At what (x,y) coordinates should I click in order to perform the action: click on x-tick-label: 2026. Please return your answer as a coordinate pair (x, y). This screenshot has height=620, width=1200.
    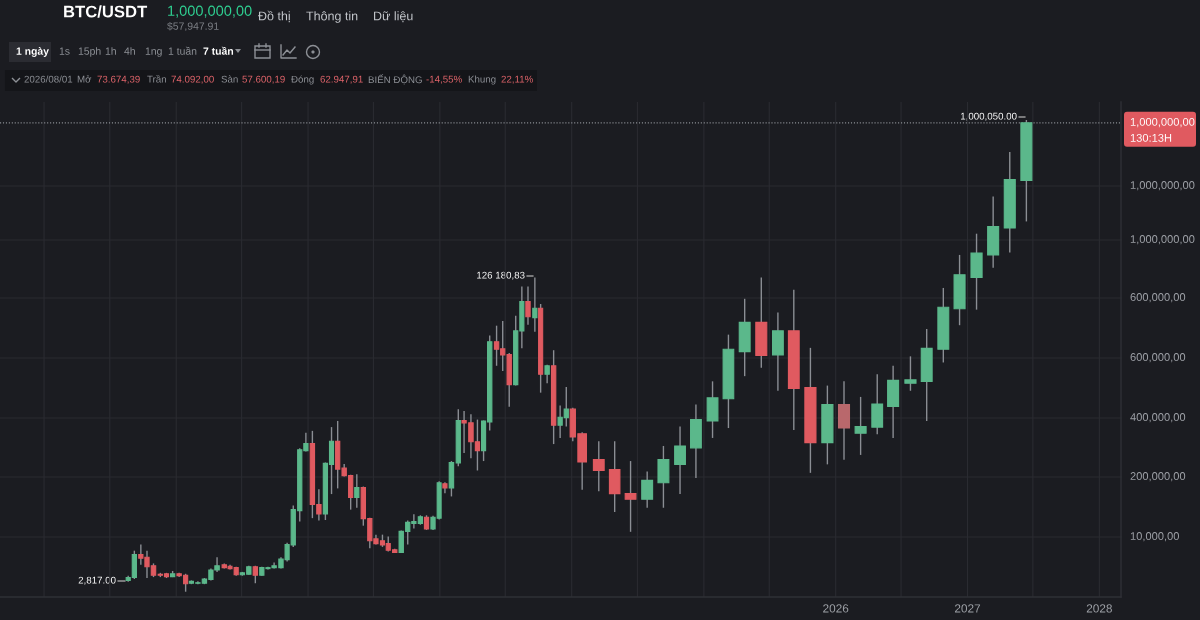
    Looking at the image, I should click on (836, 608).